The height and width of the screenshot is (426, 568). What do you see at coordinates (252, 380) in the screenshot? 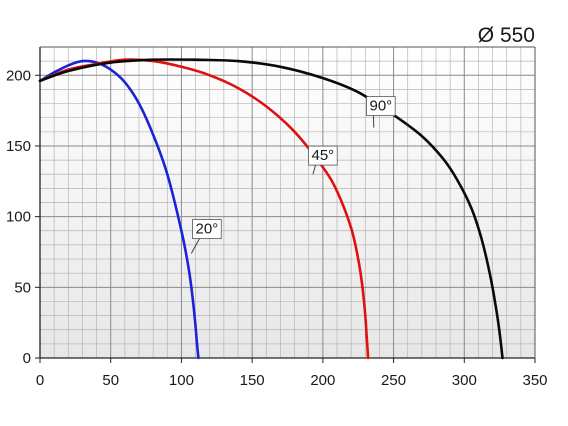
I see `x-tick-label: 150` at bounding box center [252, 380].